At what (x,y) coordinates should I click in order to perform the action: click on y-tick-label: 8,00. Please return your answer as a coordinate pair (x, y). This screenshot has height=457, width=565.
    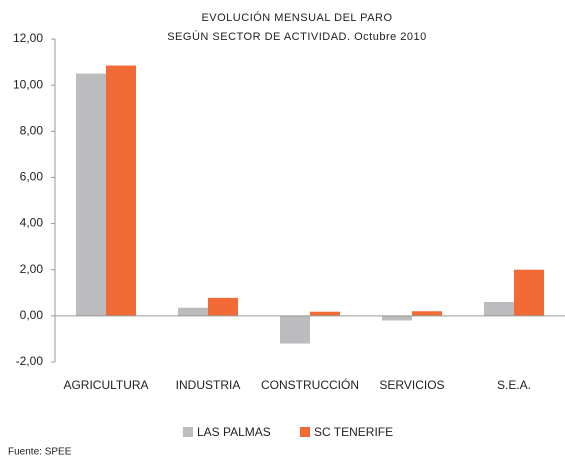
    Looking at the image, I should click on (32, 130).